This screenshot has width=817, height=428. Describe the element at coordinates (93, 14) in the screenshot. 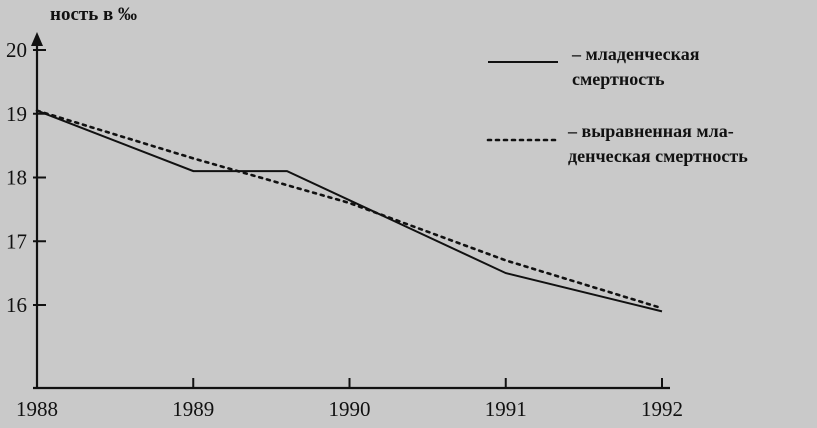

I see `y-axis-label: ность в ‰` at that location.